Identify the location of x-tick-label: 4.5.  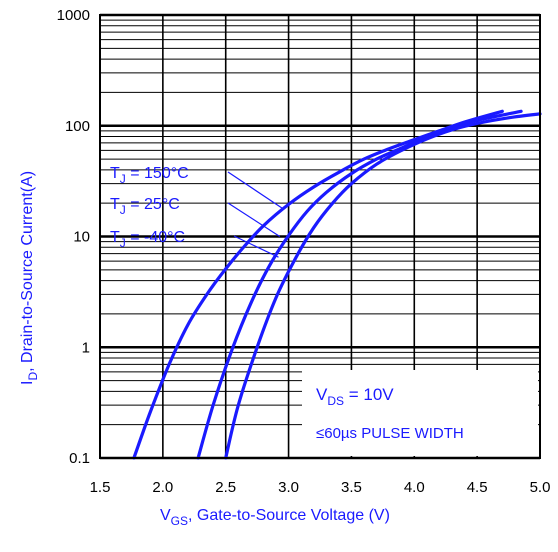
(477, 487).